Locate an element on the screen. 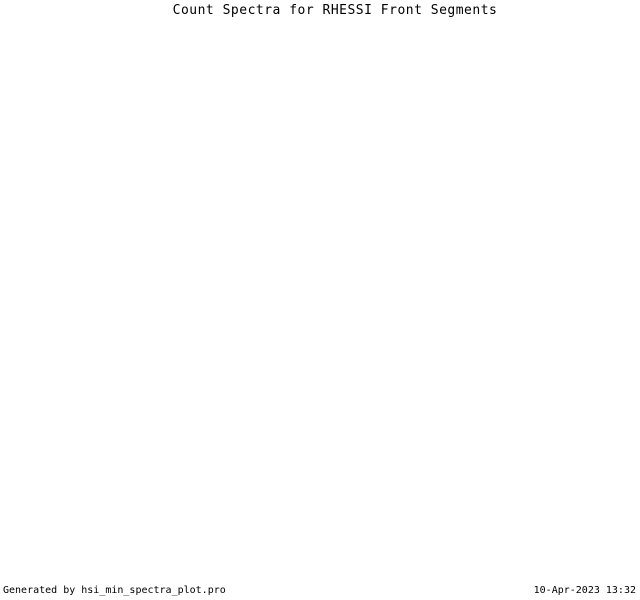 This screenshot has height=600, width=640. chart-title: Count Spectra for RHESSI Front Segments is located at coordinates (335, 10).